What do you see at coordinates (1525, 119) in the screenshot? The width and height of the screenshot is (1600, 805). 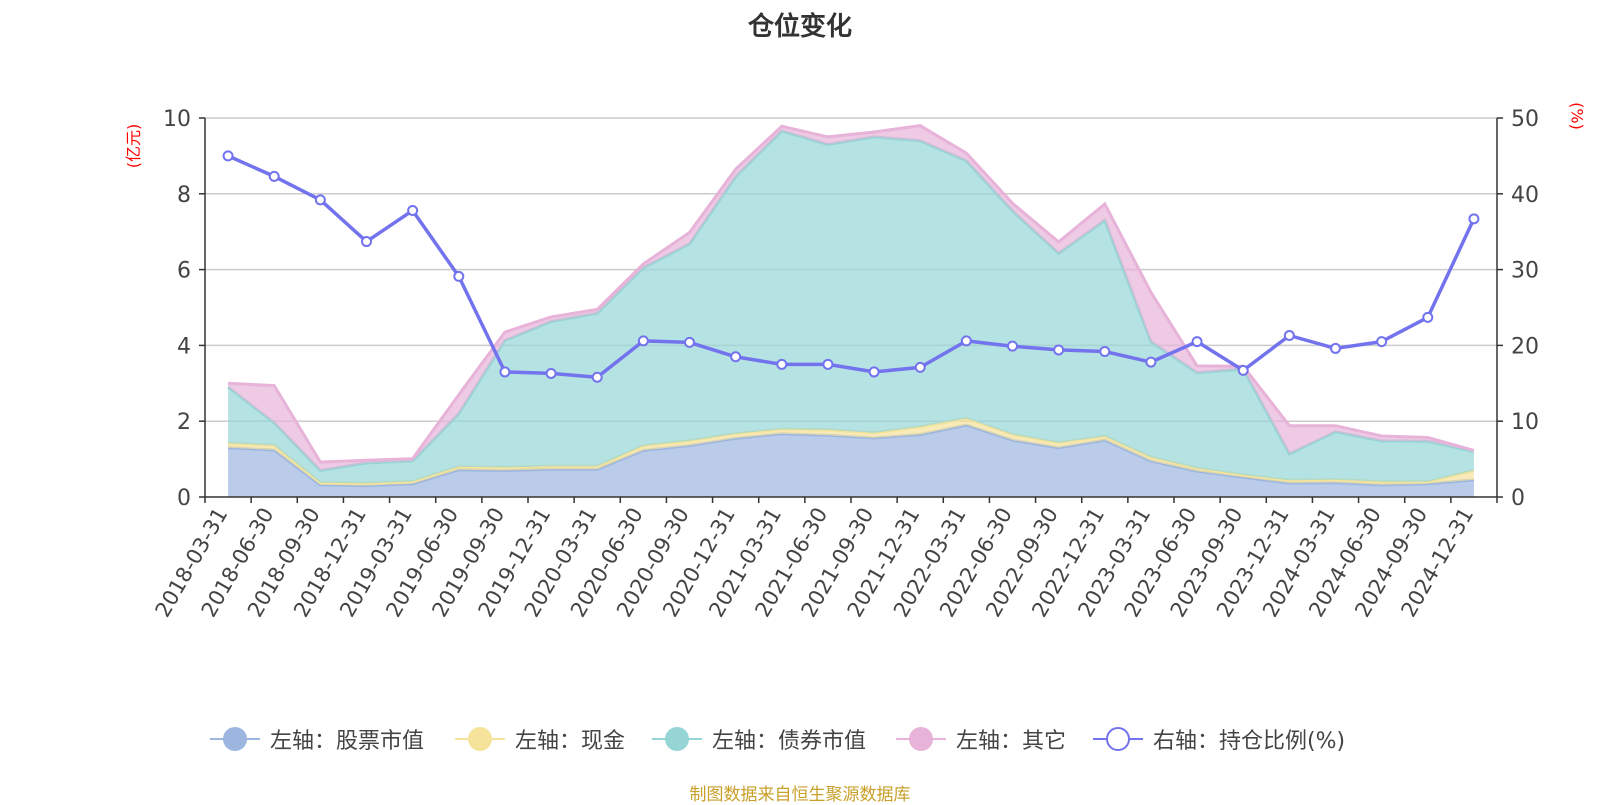 I see `right-axis-tick-label: 50` at bounding box center [1525, 119].